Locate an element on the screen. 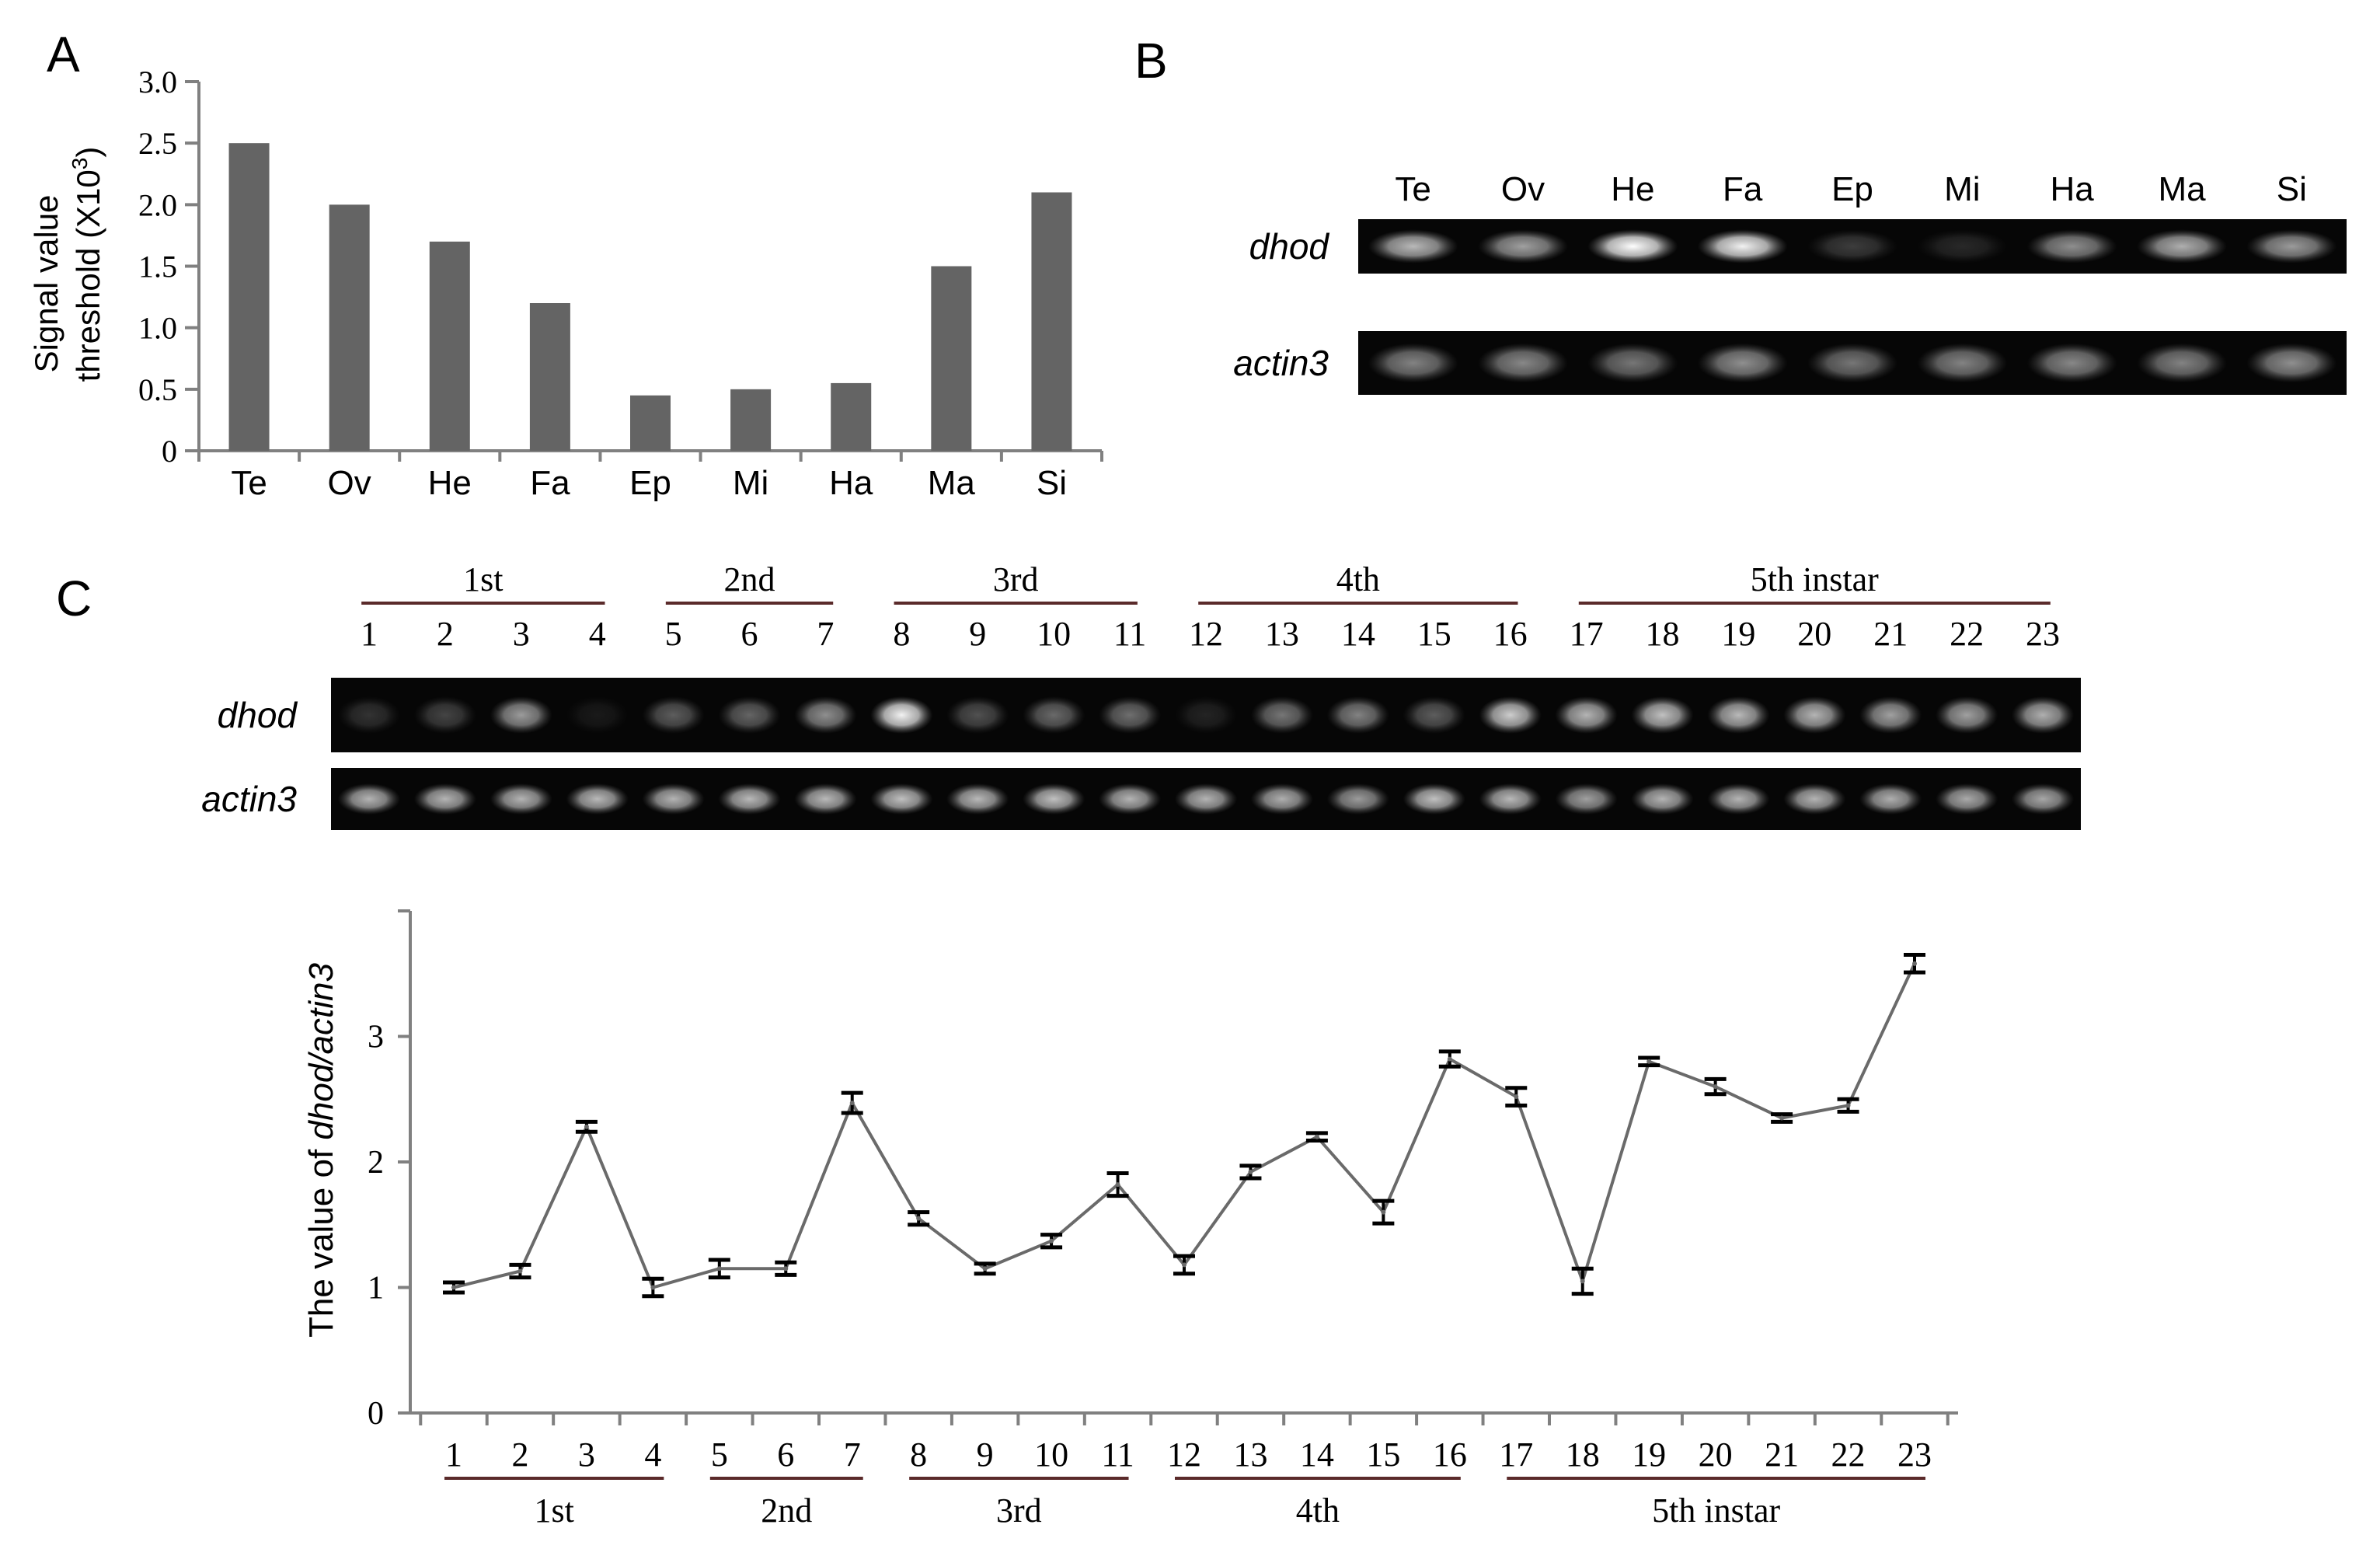  gel-c-stage-label: 5th instar is located at coordinates (1815, 579).